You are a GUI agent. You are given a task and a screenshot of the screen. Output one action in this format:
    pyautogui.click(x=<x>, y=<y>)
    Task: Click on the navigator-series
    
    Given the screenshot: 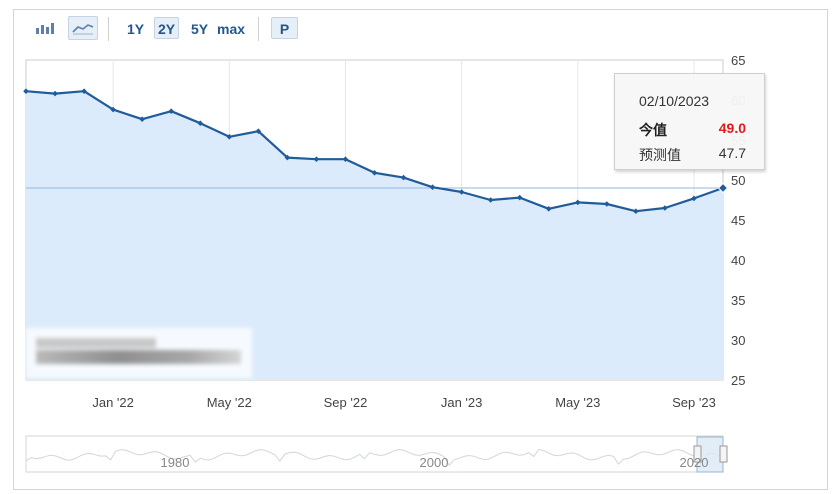 What is the action you would take?
    pyautogui.click(x=374, y=457)
    